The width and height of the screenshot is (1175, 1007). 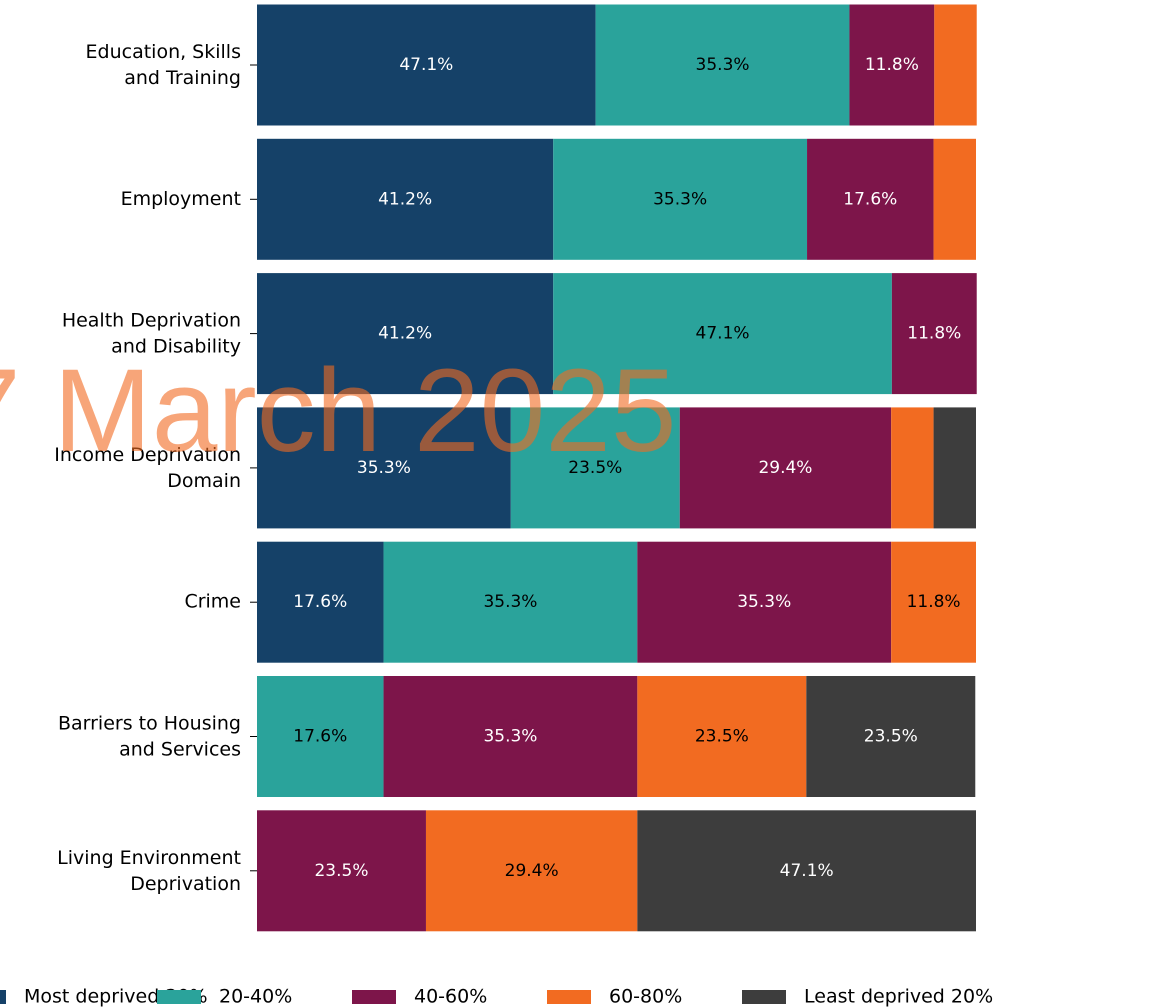 I want to click on y-tick-label: Living Environment Deprivation, so click(x=149, y=870).